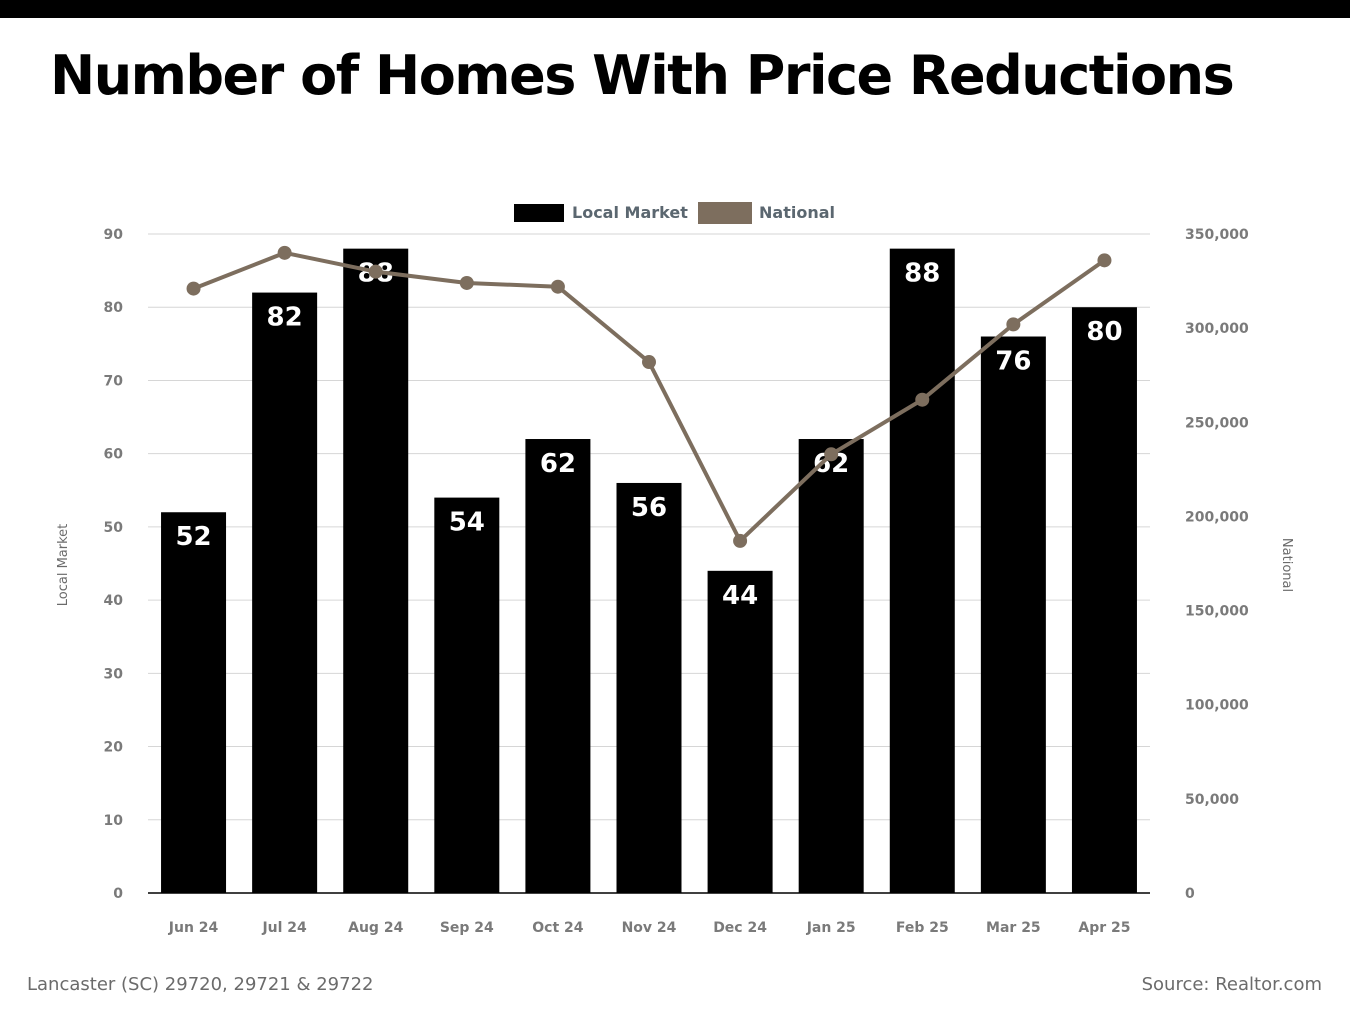  What do you see at coordinates (642, 75) in the screenshot?
I see `page-title: Number of Homes With Price Reductions` at bounding box center [642, 75].